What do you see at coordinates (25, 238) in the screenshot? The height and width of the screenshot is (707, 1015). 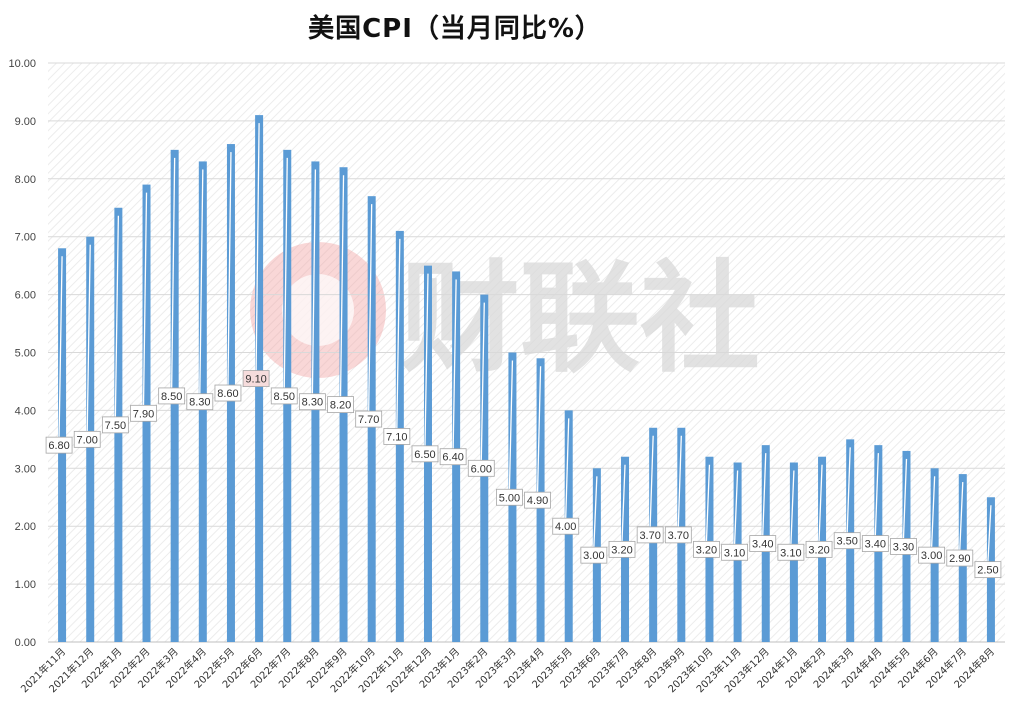 I see `y-tick-label: 7.00` at bounding box center [25, 238].